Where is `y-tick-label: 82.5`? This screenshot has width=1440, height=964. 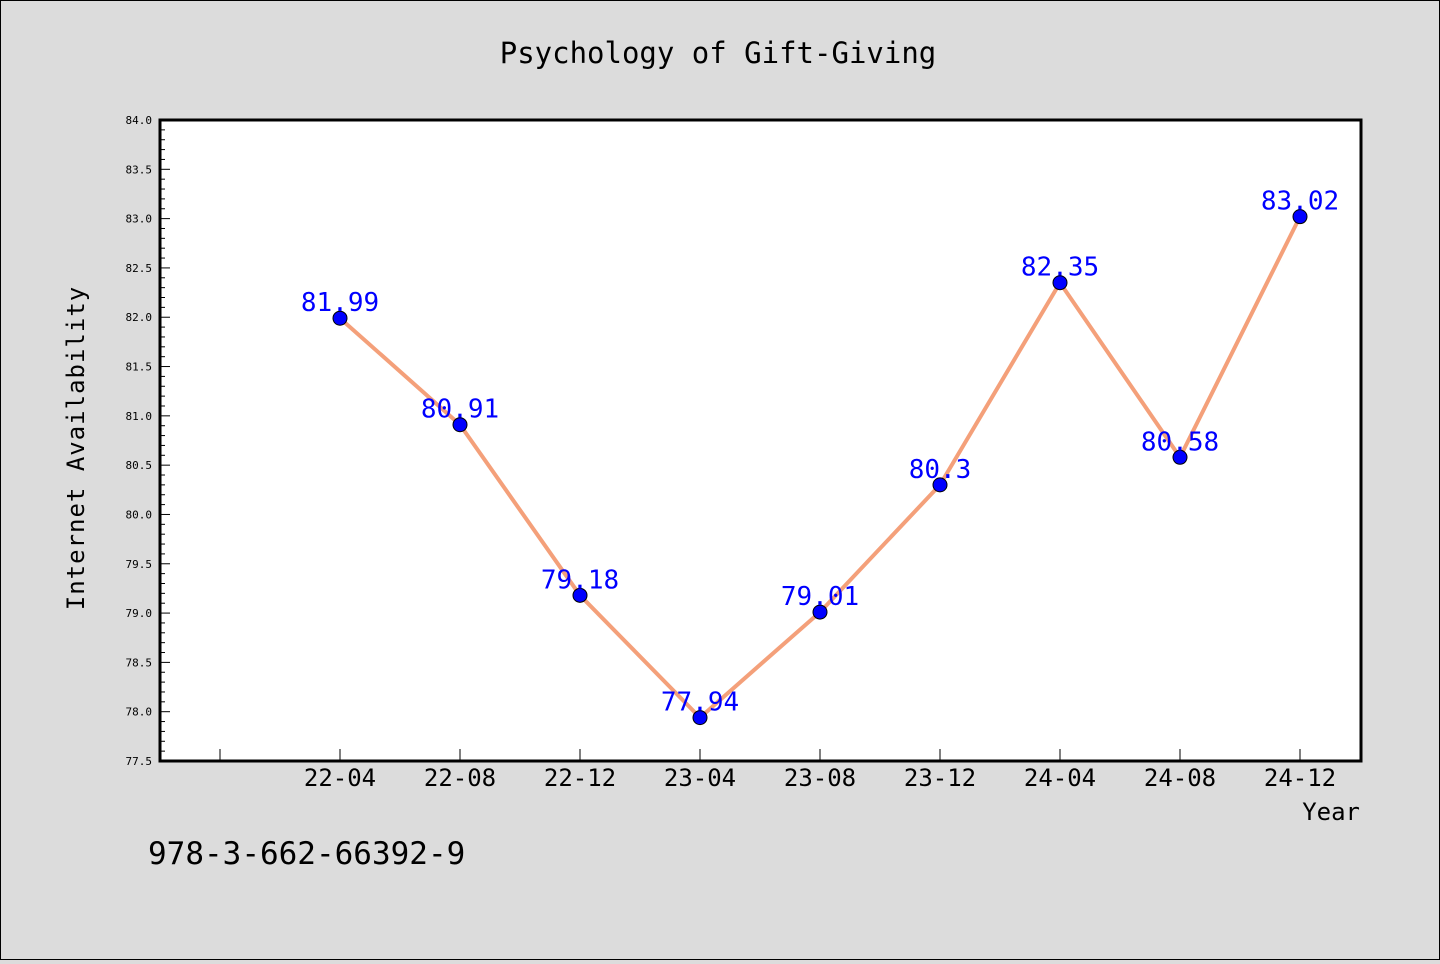 y-tick-label: 82.5 is located at coordinates (139, 268).